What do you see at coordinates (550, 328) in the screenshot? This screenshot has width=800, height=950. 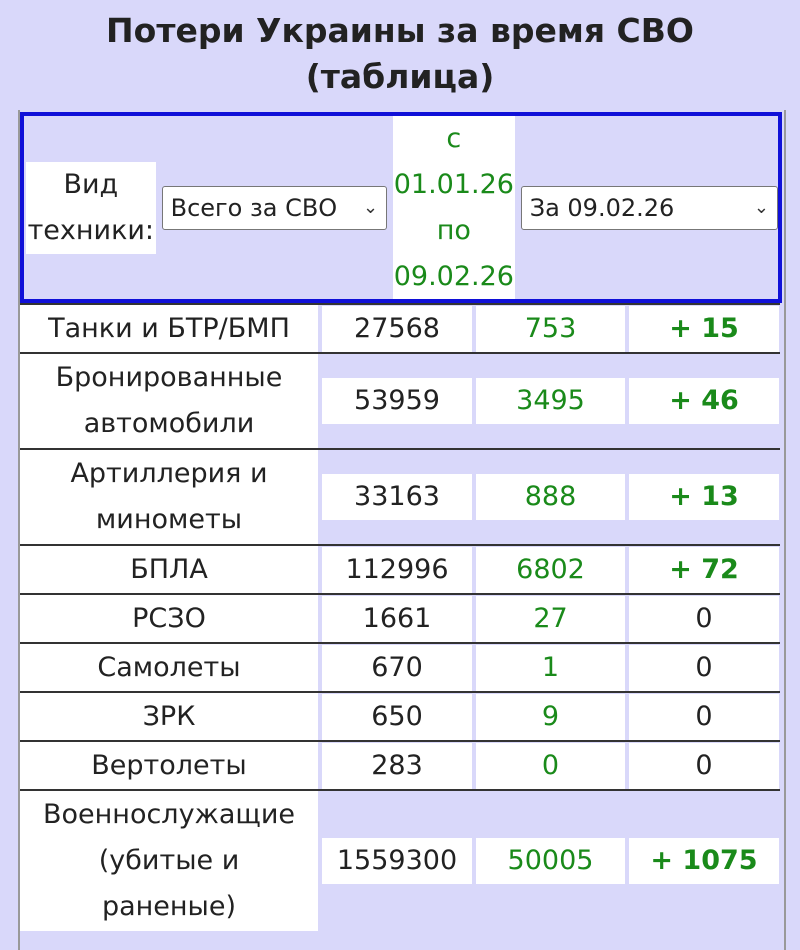 I see `period-cell: 753` at bounding box center [550, 328].